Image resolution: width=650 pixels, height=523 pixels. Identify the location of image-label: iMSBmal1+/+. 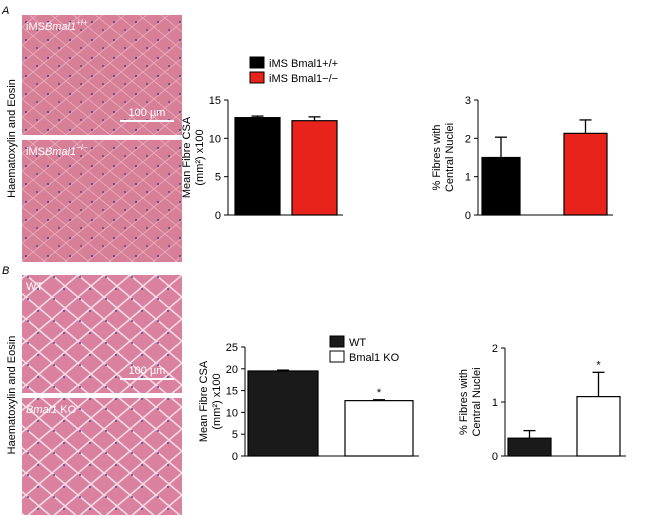
(57, 25).